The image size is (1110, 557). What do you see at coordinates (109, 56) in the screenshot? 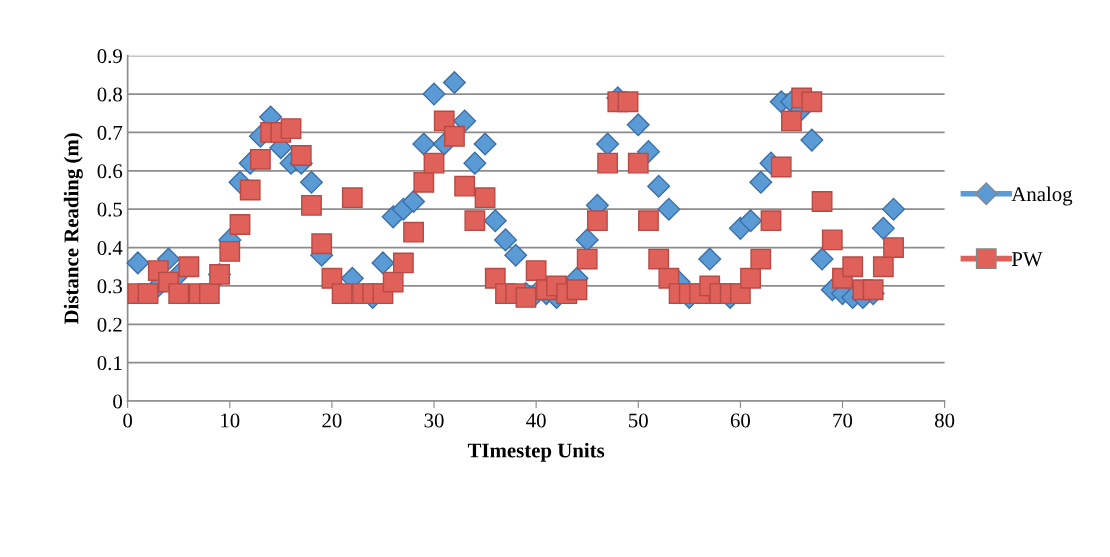
I see `y-tick-label: 0.9` at bounding box center [109, 56].